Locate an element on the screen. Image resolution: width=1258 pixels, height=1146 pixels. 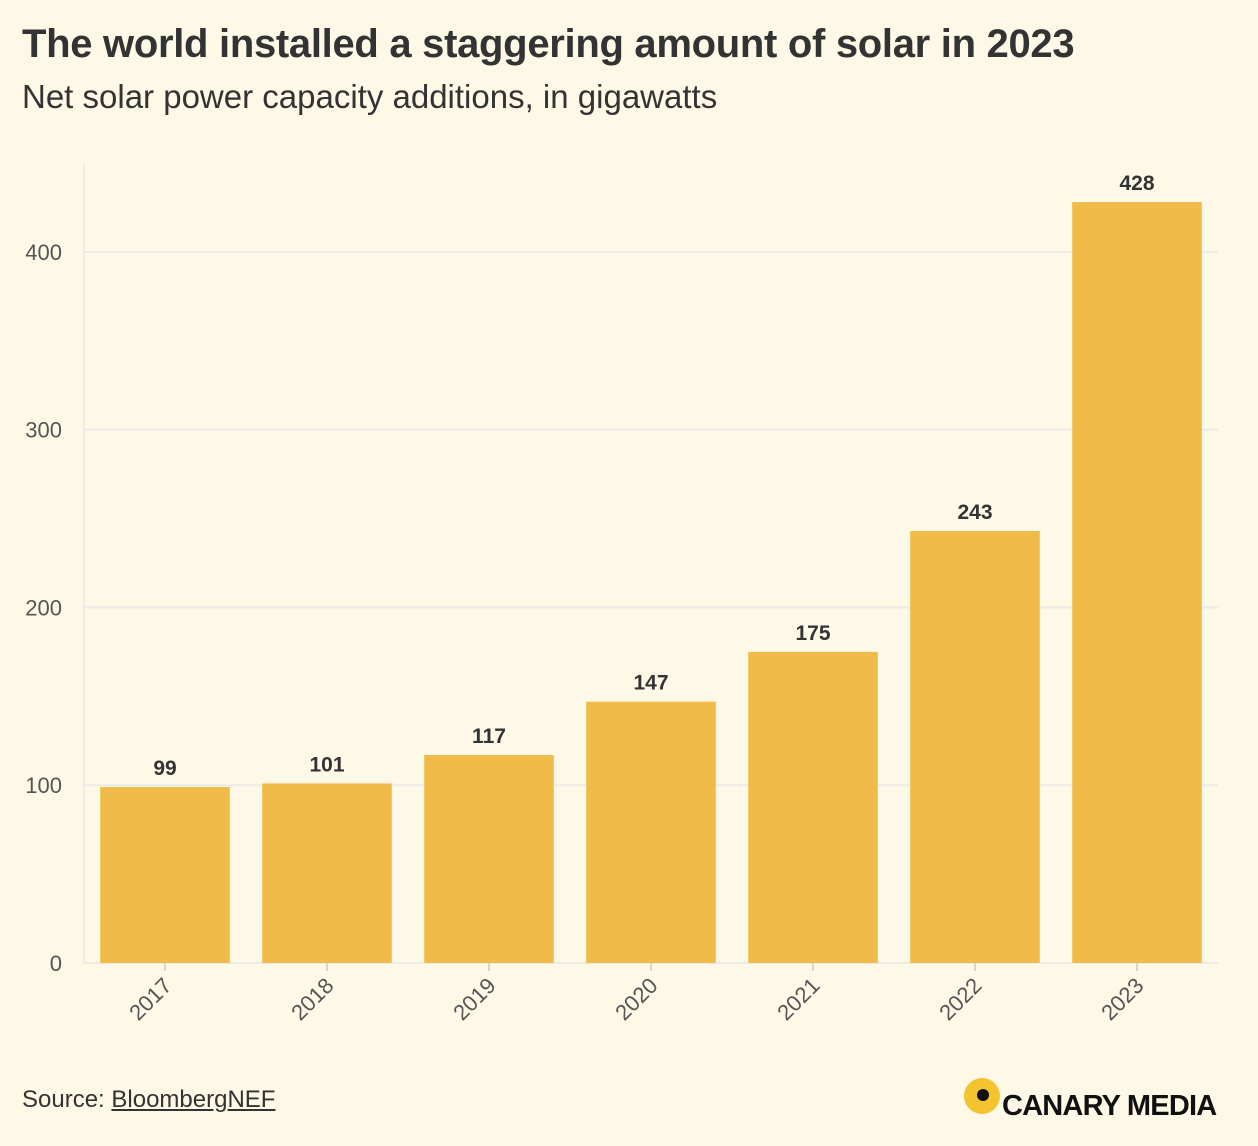
x-tick-label: 2017 is located at coordinates (150, 999).